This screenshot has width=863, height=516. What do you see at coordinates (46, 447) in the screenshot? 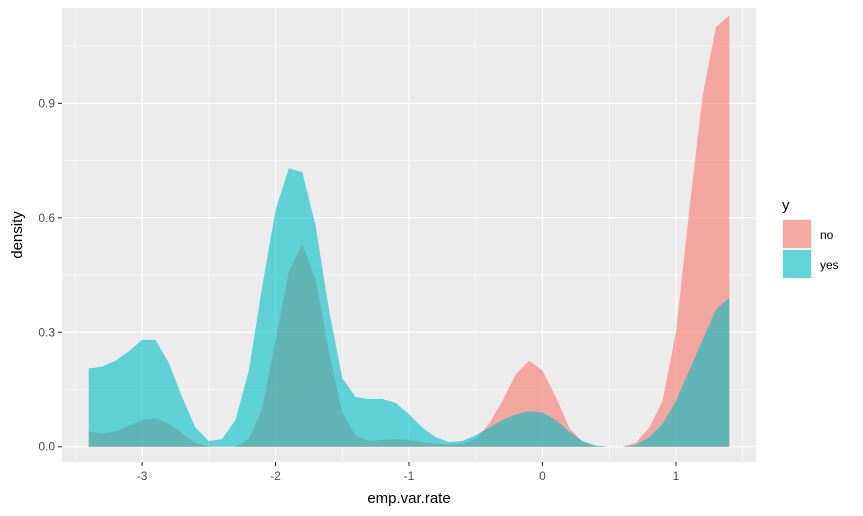
I see `y-tick-label: 0.0` at bounding box center [46, 447].